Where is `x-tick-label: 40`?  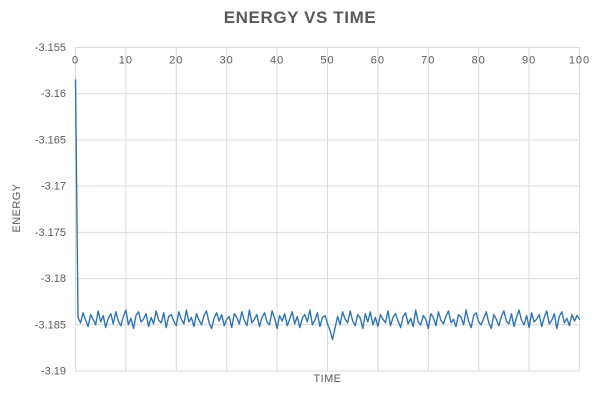 x-tick-label: 40 is located at coordinates (277, 61).